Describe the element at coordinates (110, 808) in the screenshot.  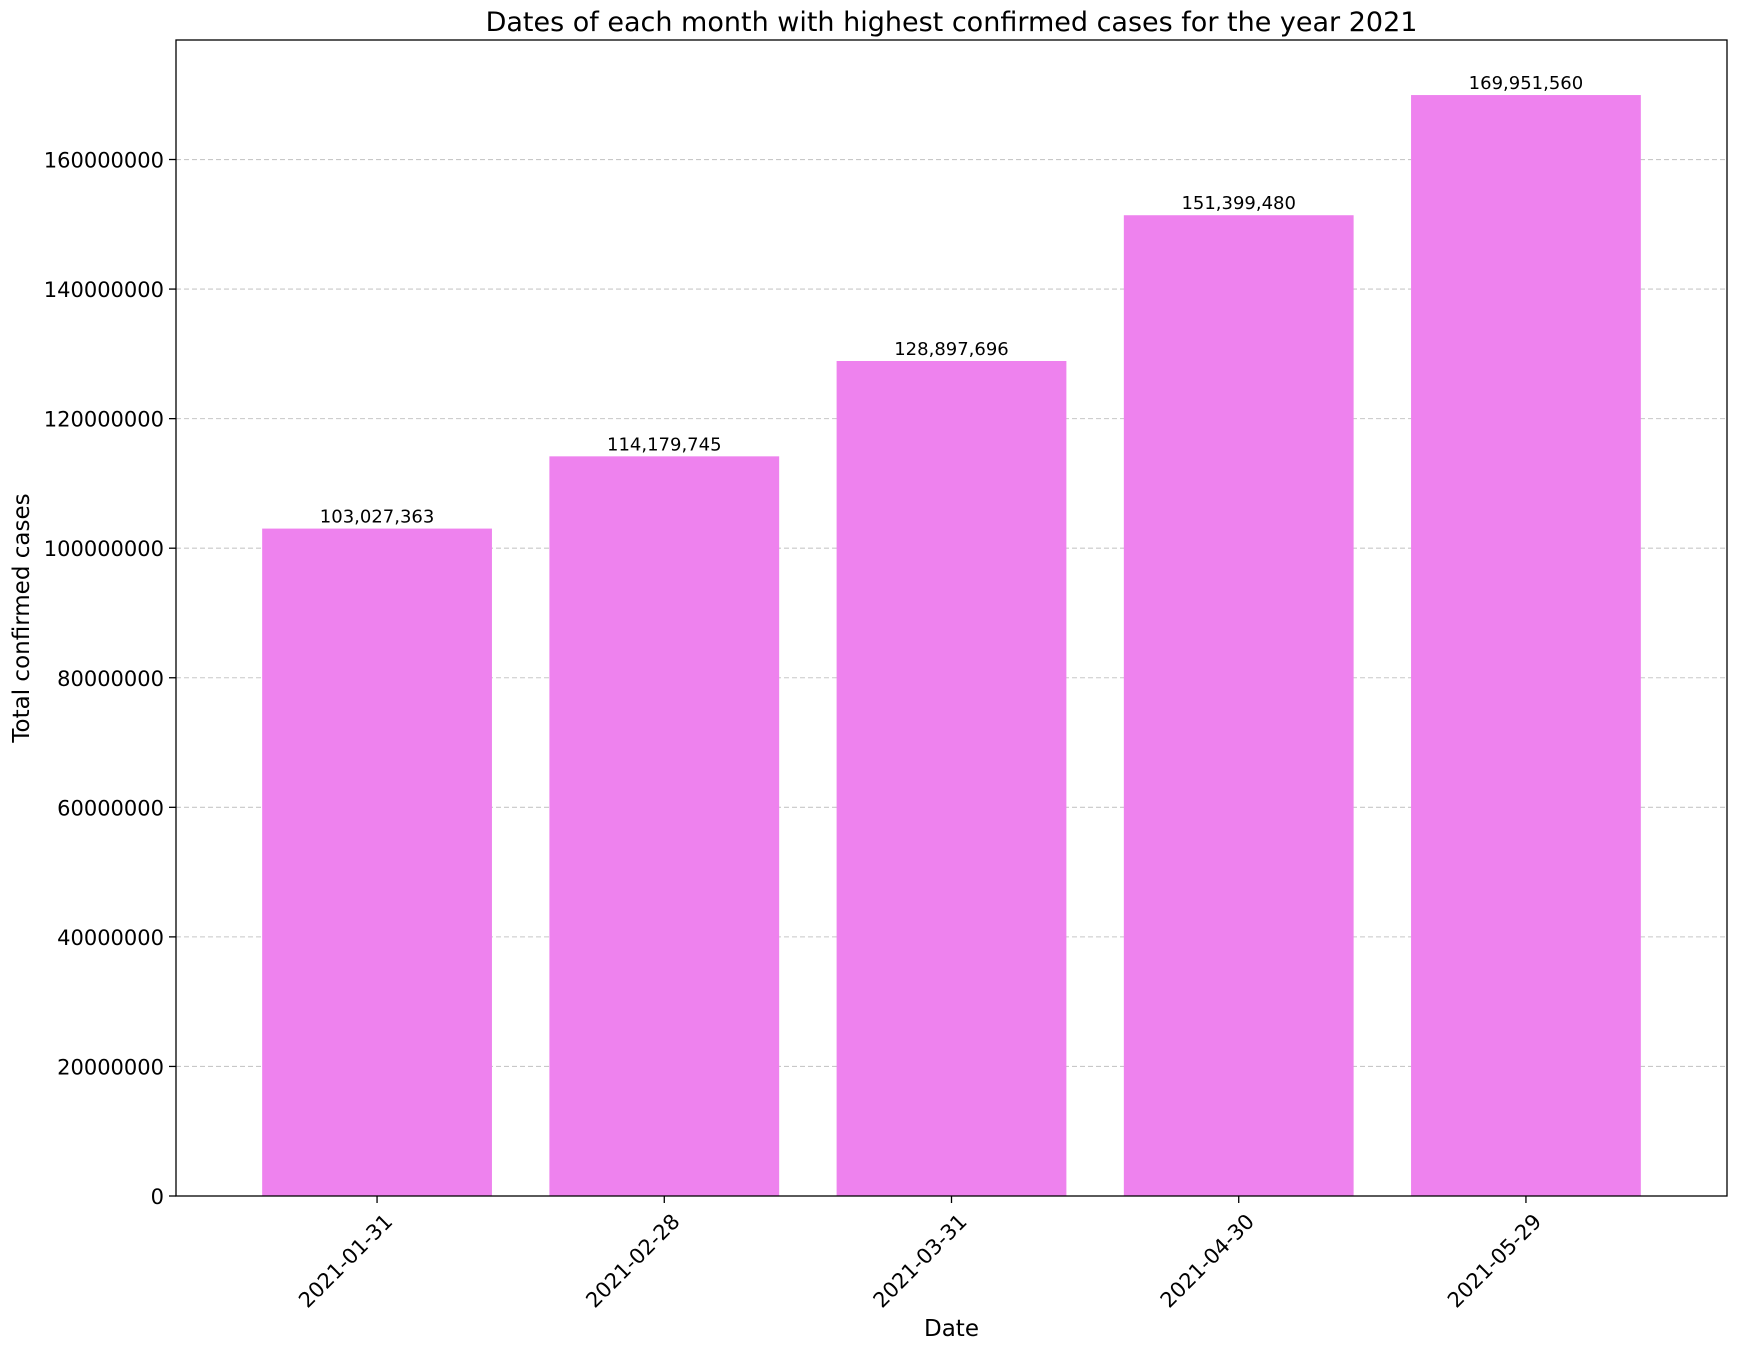
I see `y-tick-label: 60000000` at that location.